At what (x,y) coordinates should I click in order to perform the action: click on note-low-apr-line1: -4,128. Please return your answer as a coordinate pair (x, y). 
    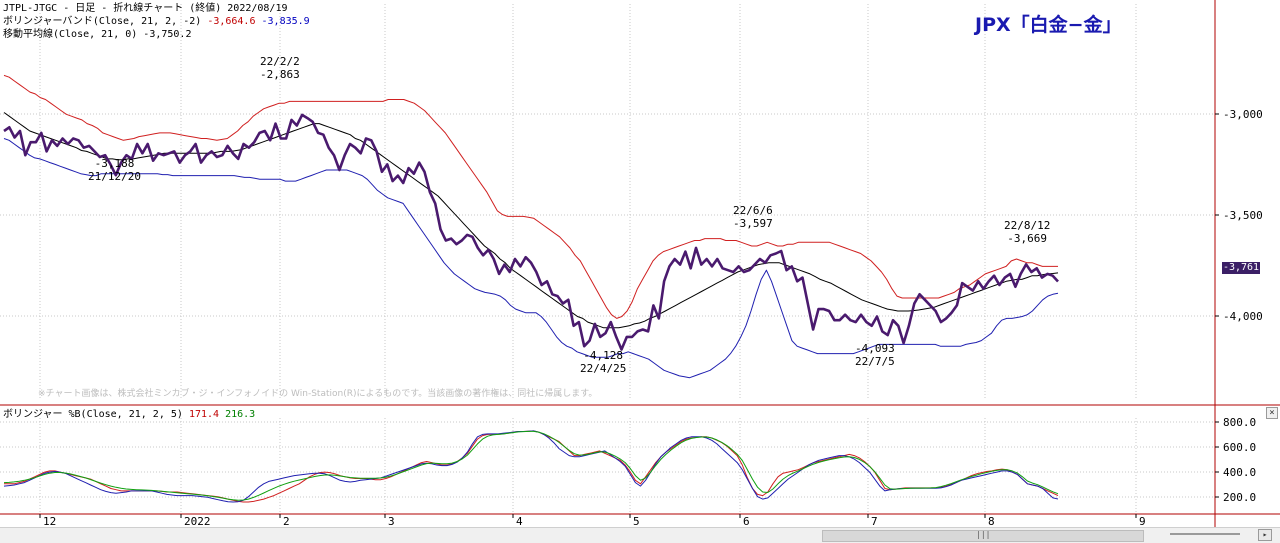
    Looking at the image, I should click on (603, 355).